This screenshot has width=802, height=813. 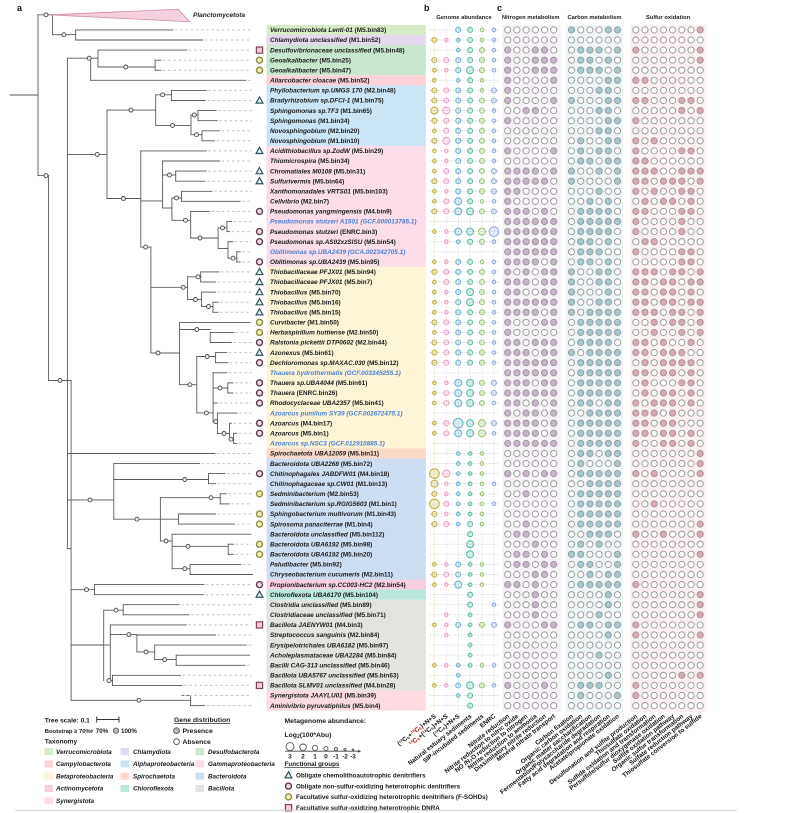 I want to click on svg-text:Ralstonia pickettii DTP0602 (M: Ralstonia pickettii DTP0602 (M2.bin44), so click(x=328, y=343).